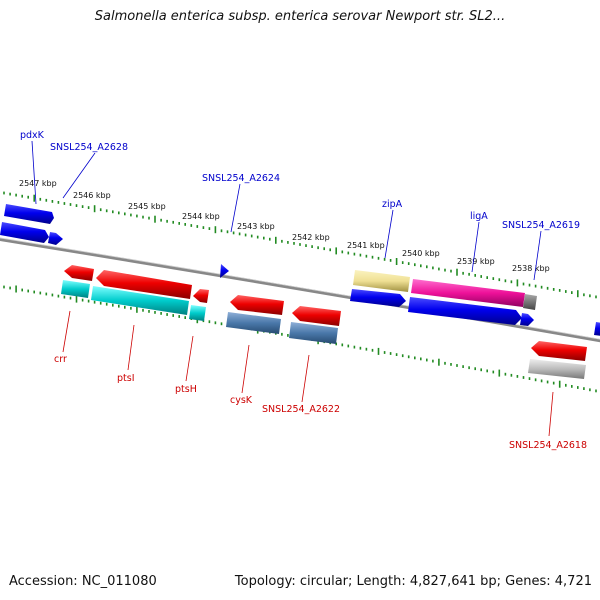  I want to click on kbp-label-2544: 2544 kbp, so click(201, 216).